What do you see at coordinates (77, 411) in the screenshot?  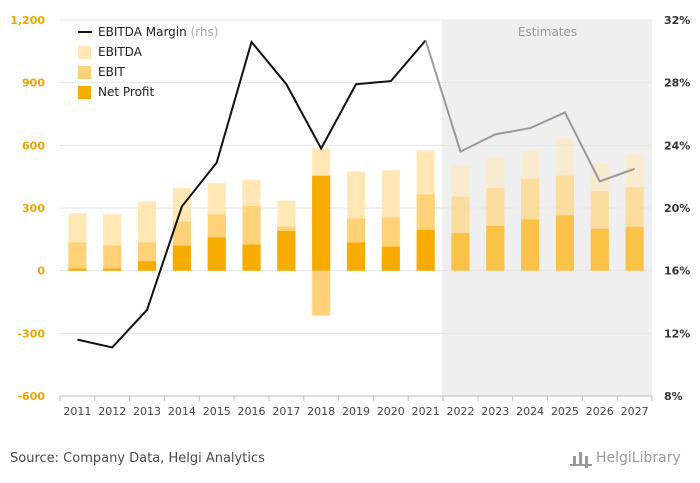 I see `x-tick-label: 2011` at bounding box center [77, 411].